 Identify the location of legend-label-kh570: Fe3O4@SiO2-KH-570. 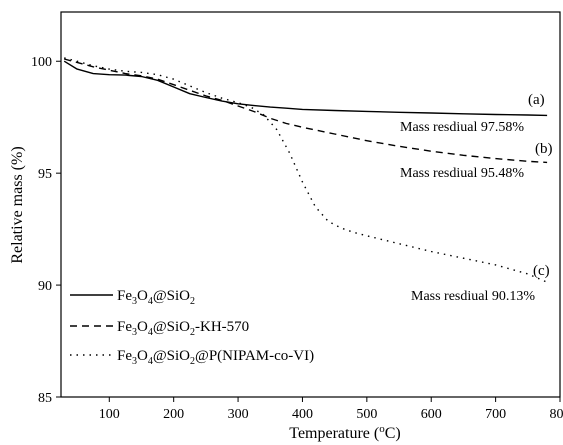
(183, 328).